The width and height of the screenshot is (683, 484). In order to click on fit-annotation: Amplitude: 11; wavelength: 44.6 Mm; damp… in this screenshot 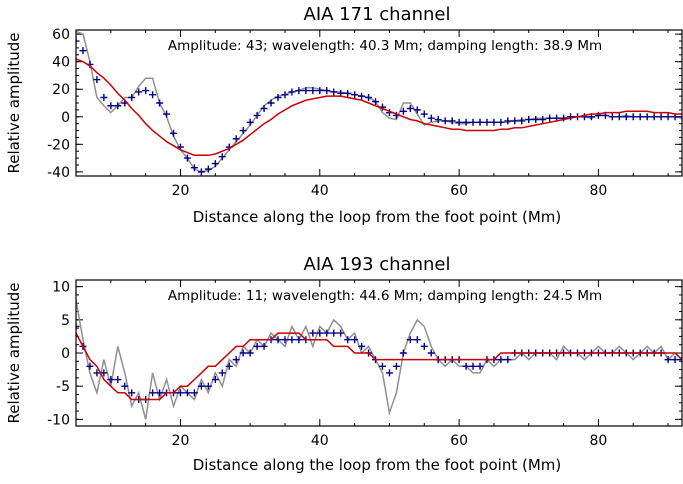, I will do `click(385, 296)`.